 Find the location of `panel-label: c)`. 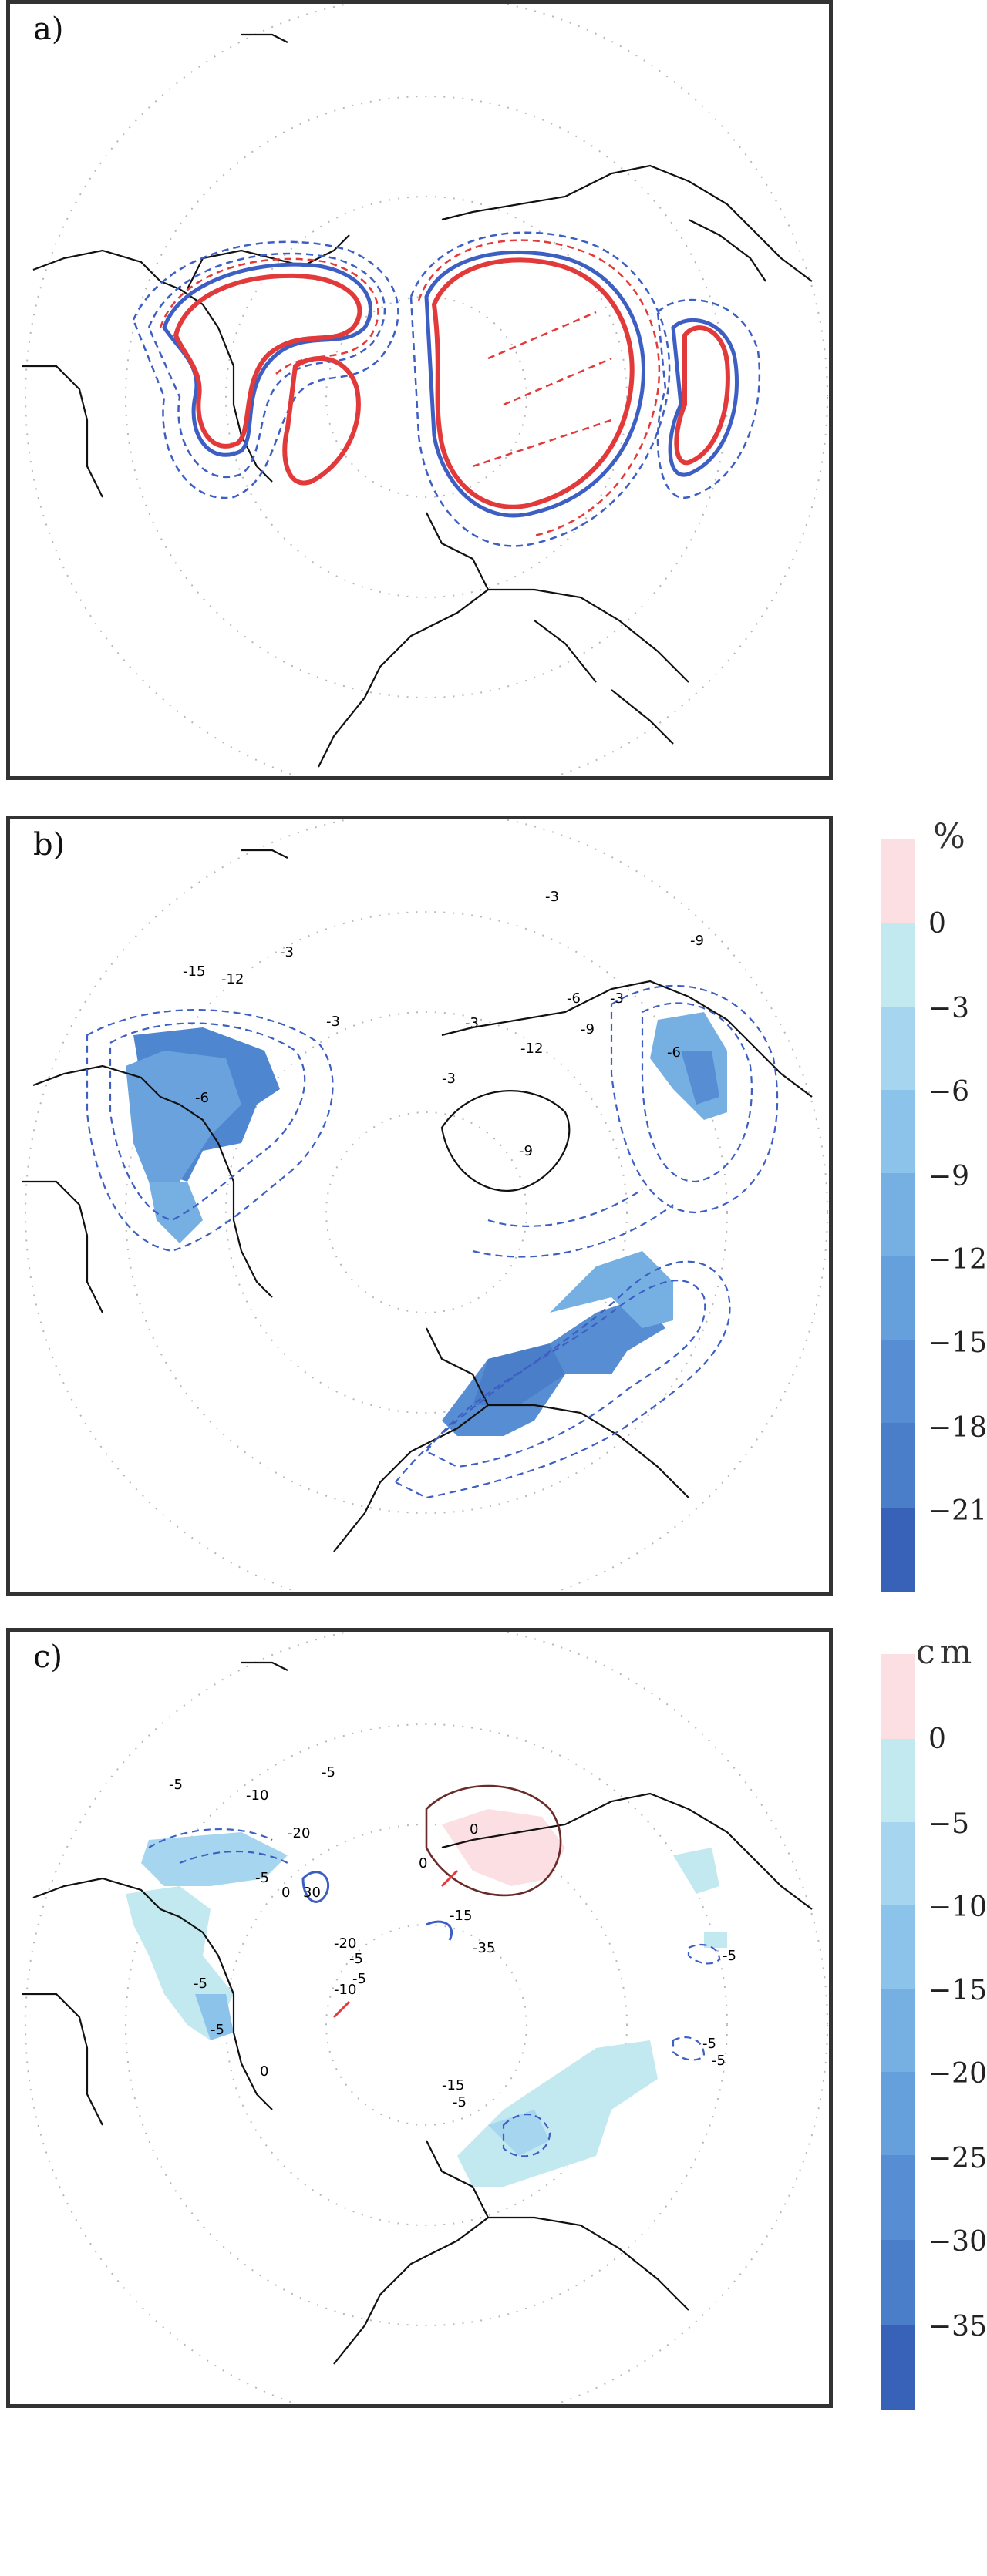

panel-label: c) is located at coordinates (48, 1657).